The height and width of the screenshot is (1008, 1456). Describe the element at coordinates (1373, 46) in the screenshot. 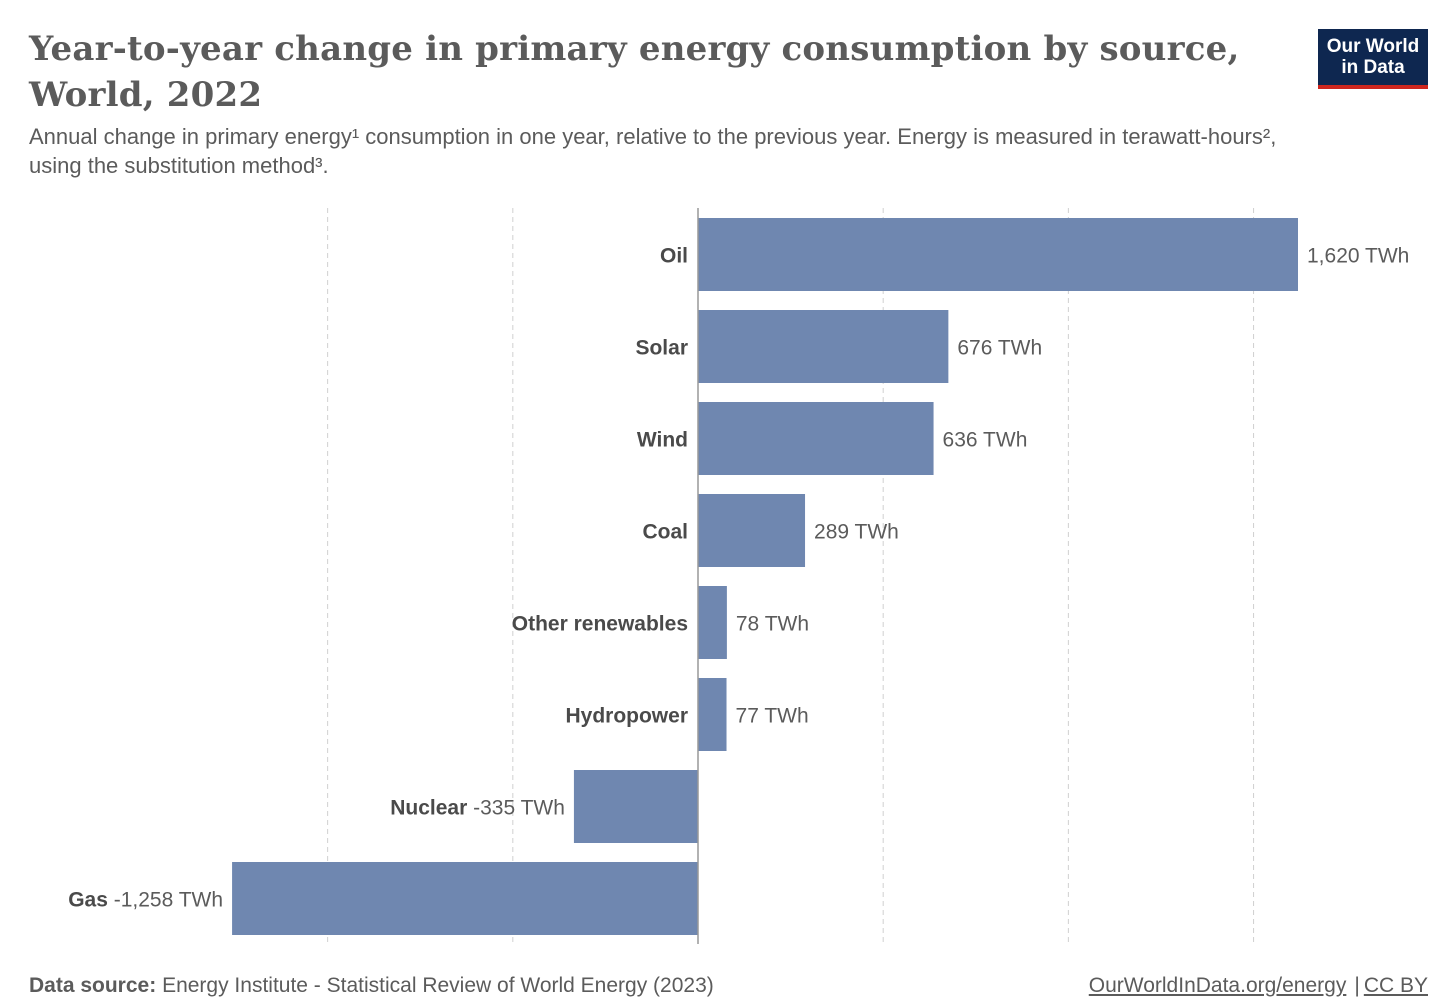

I see `logo-line-1: Our World` at that location.